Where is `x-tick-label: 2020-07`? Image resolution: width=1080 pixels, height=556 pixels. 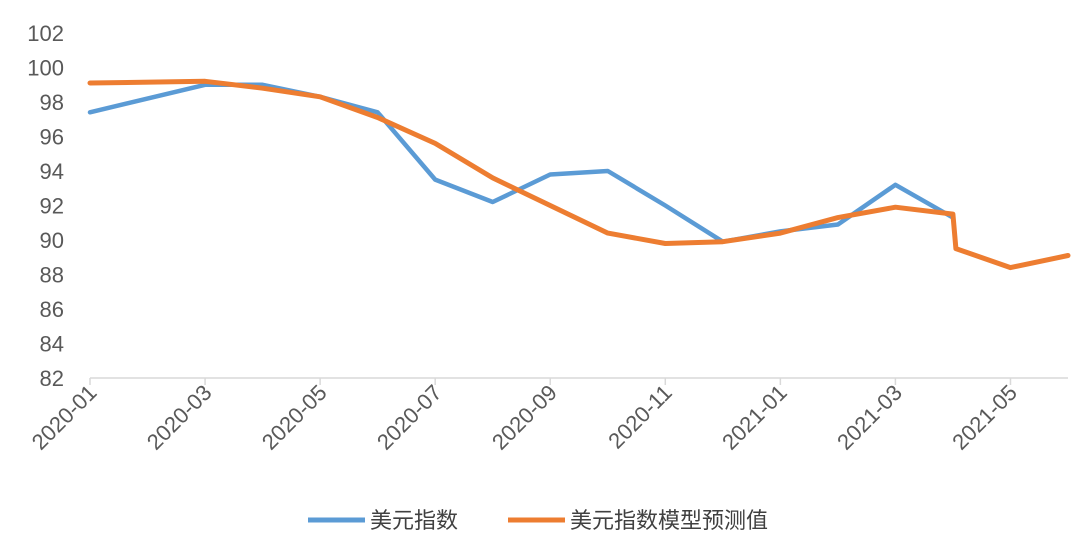 x-tick-label: 2020-07 is located at coordinates (409, 417).